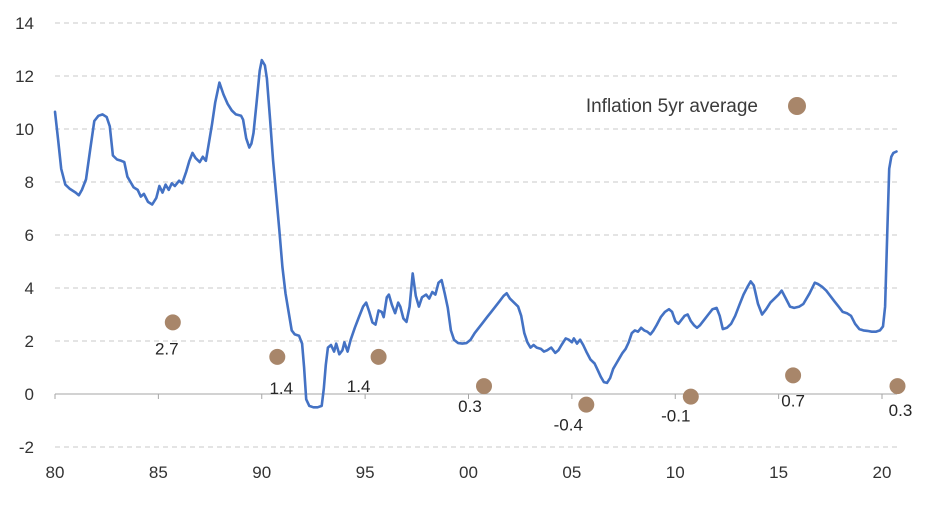 The height and width of the screenshot is (509, 931). Describe the element at coordinates (675, 416) in the screenshot. I see `avg-dot-label: -0.1` at that location.